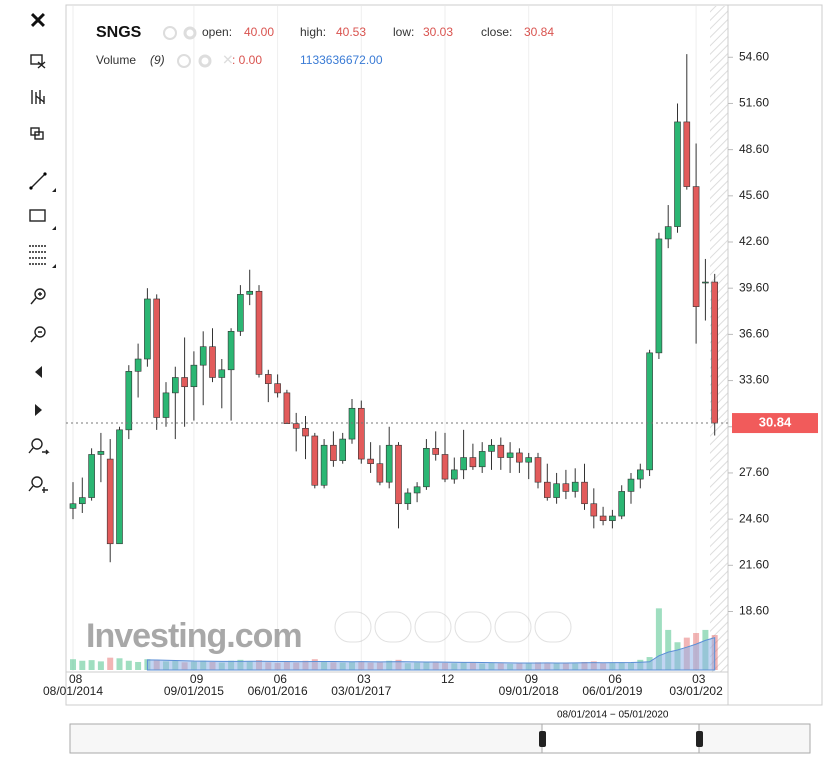 The height and width of the screenshot is (768, 828). What do you see at coordinates (119, 32) in the screenshot?
I see `symbol: SNGS` at bounding box center [119, 32].